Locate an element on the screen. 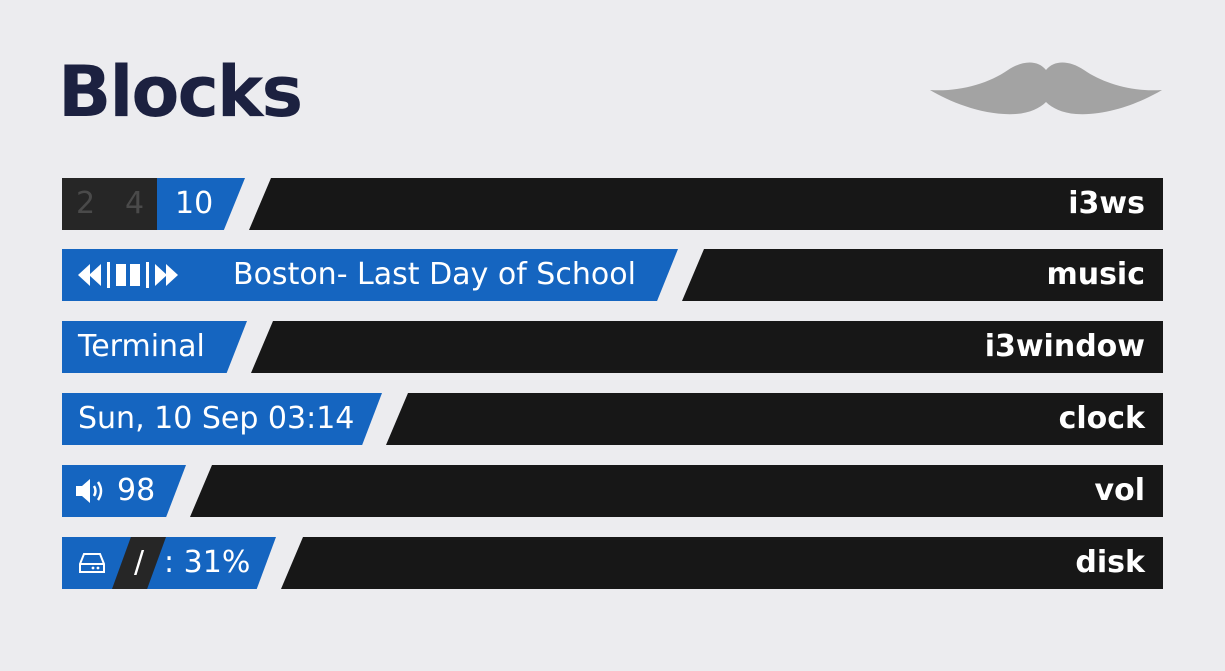 The image size is (1225, 671). volume-block: 98 is located at coordinates (124, 491).